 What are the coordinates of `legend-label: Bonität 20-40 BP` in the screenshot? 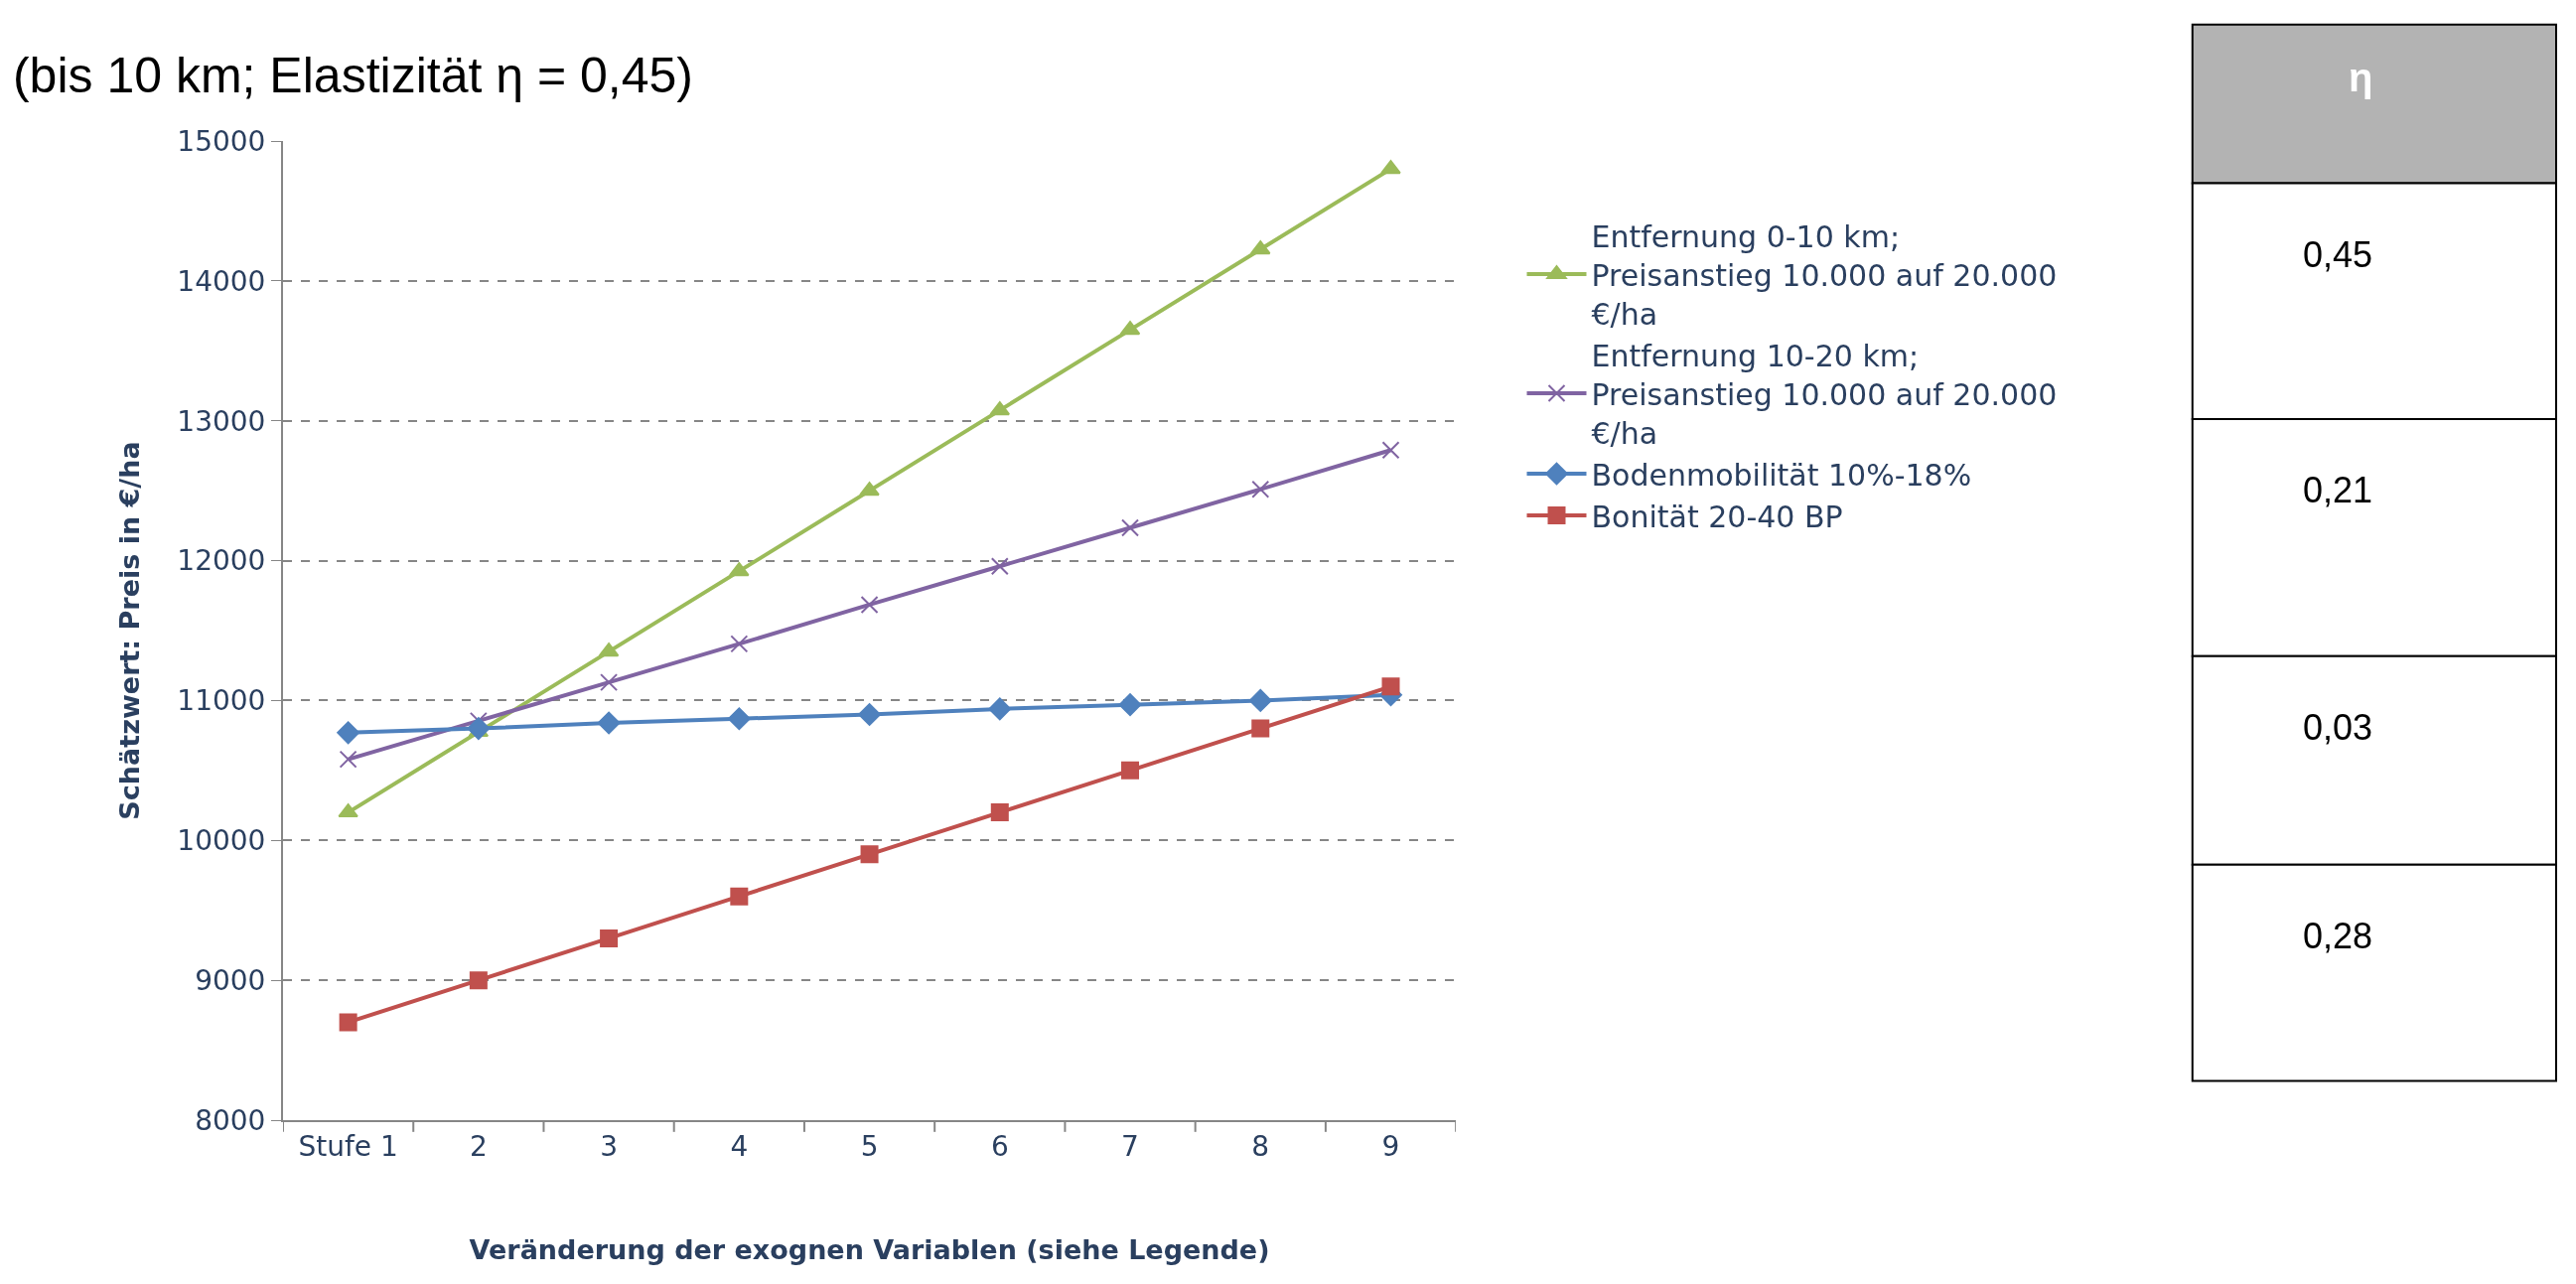 It's located at (1717, 516).